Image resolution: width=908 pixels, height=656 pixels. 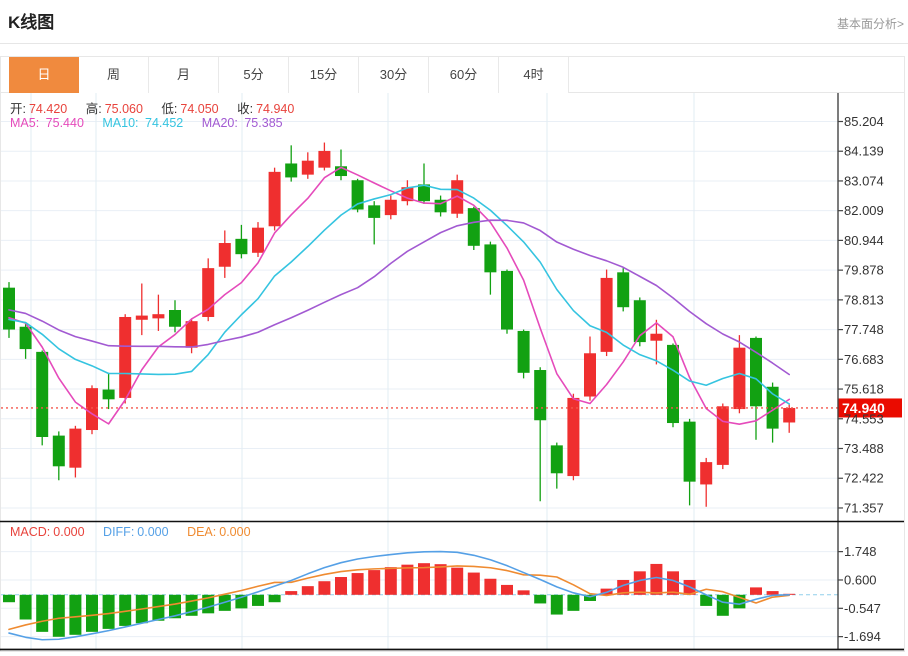 I want to click on macd-value: 0.000, so click(x=69, y=532).